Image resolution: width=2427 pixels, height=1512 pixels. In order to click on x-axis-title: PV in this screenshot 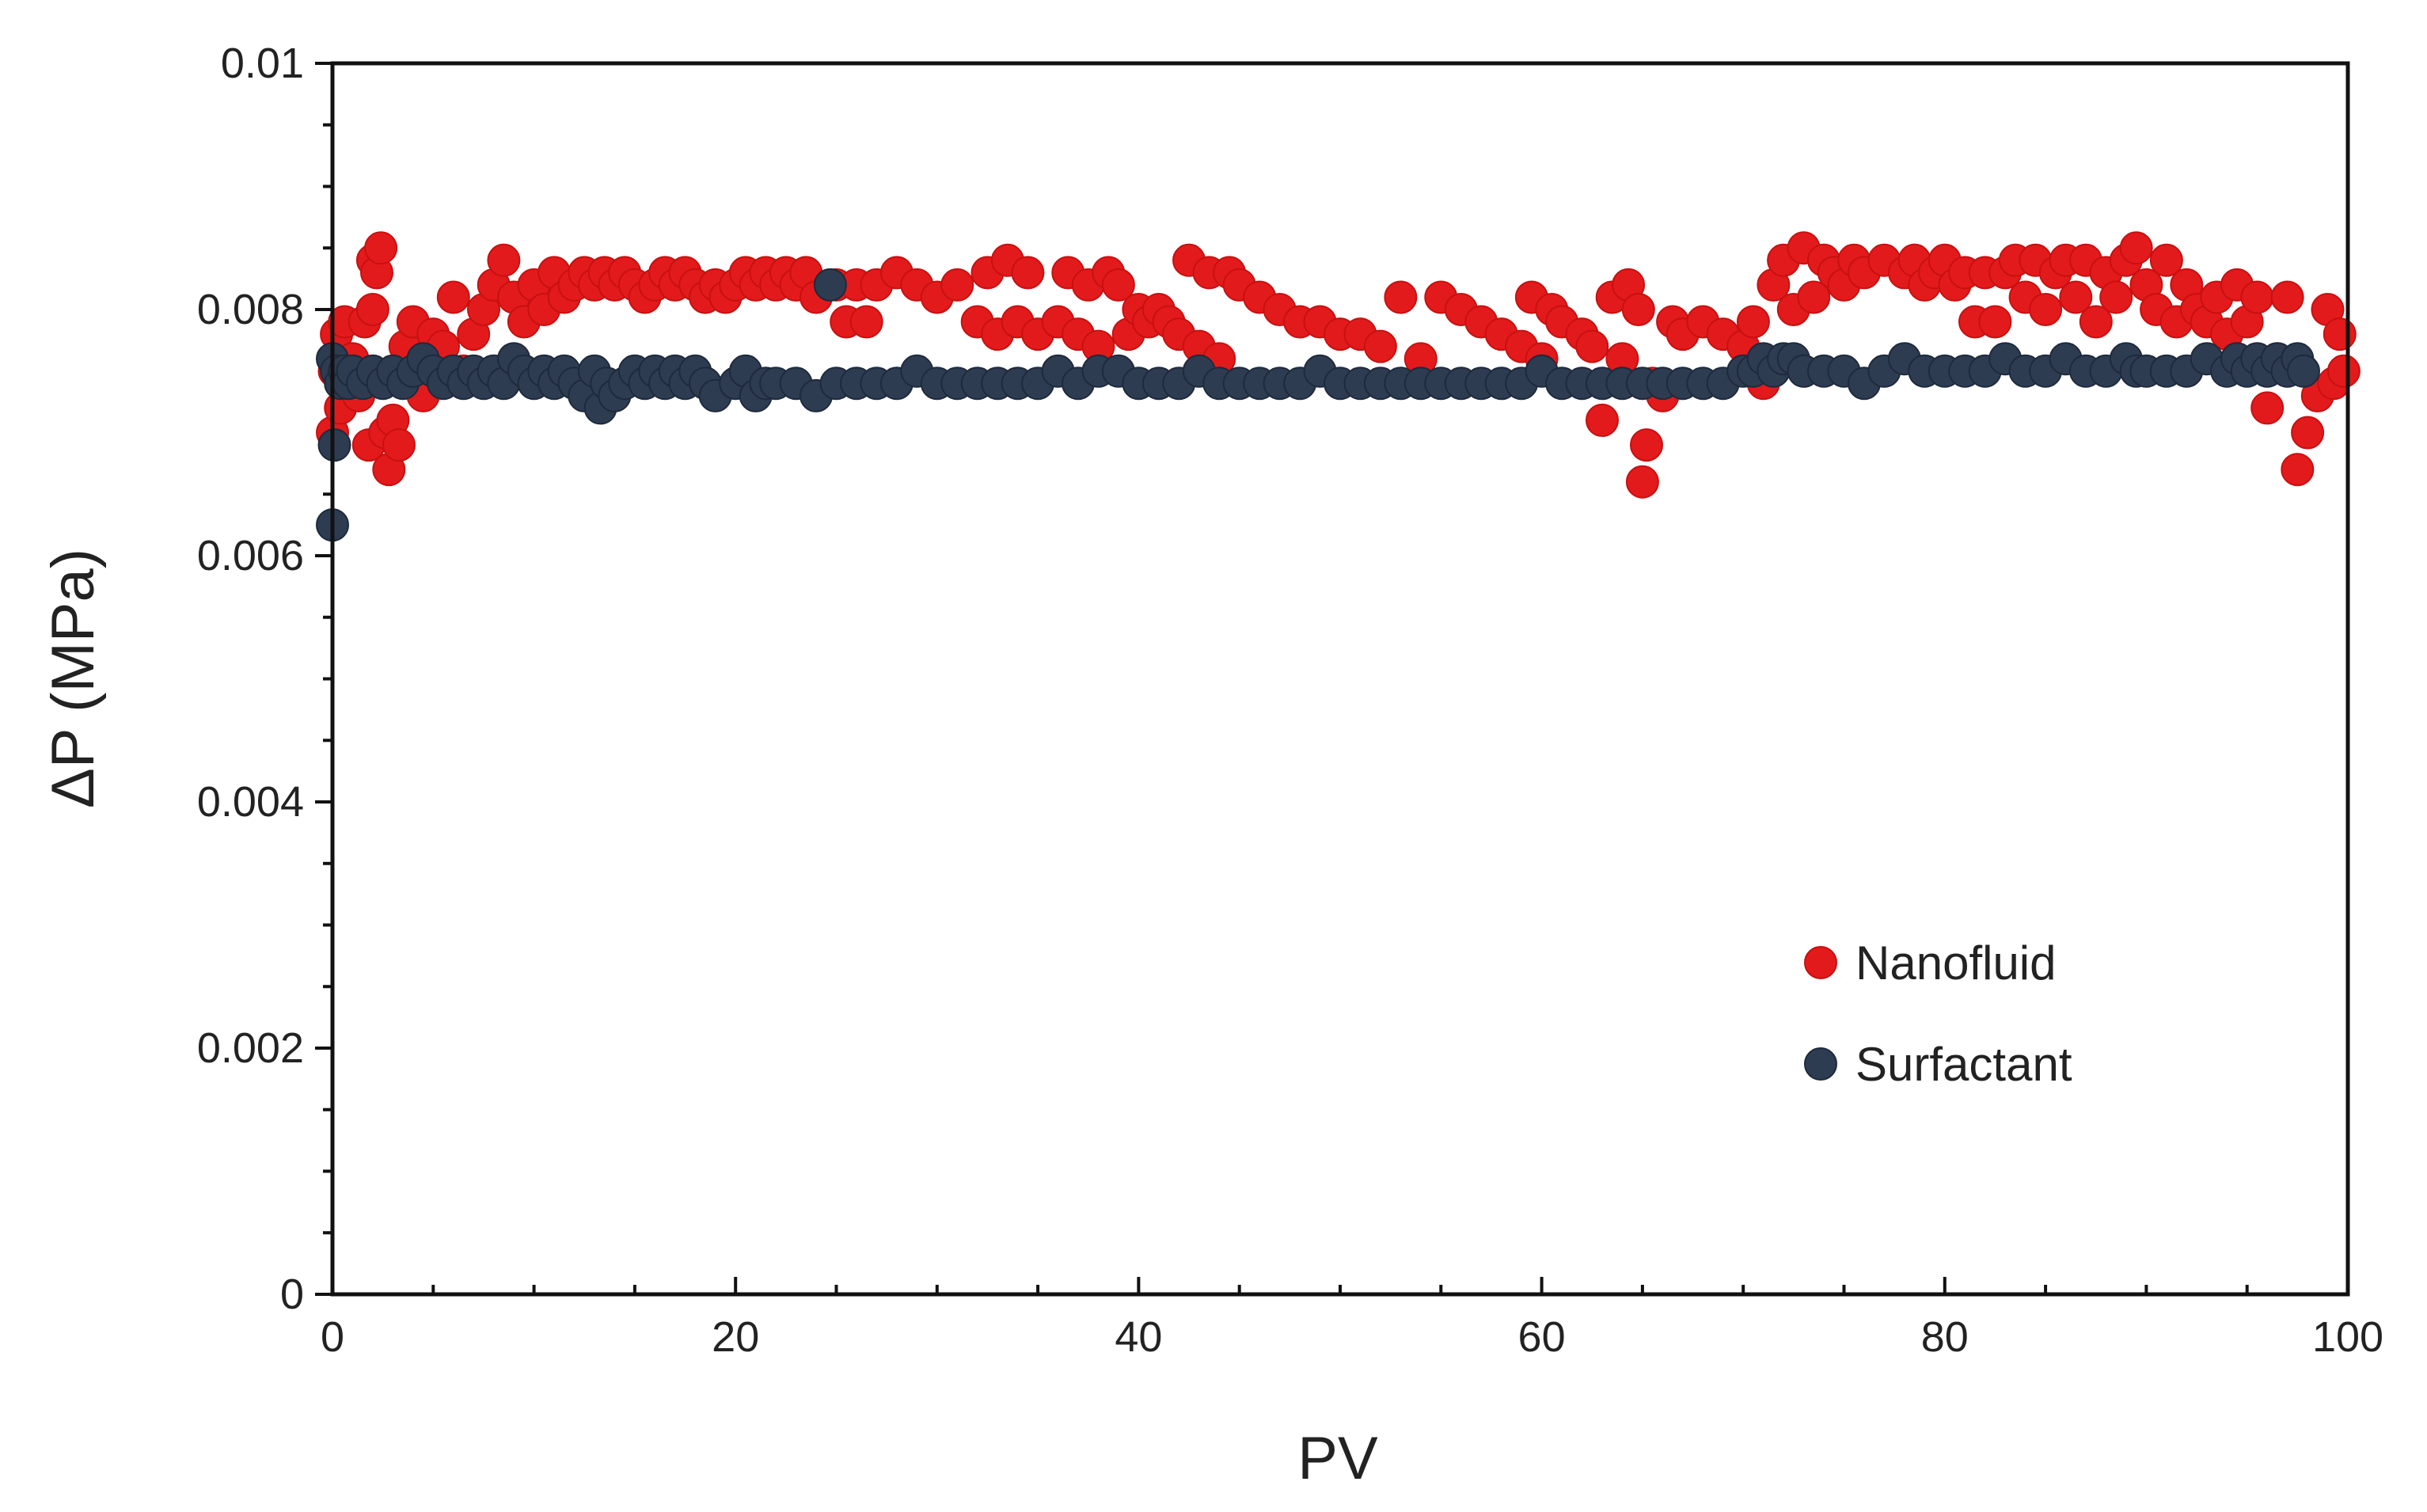, I will do `click(1338, 1458)`.